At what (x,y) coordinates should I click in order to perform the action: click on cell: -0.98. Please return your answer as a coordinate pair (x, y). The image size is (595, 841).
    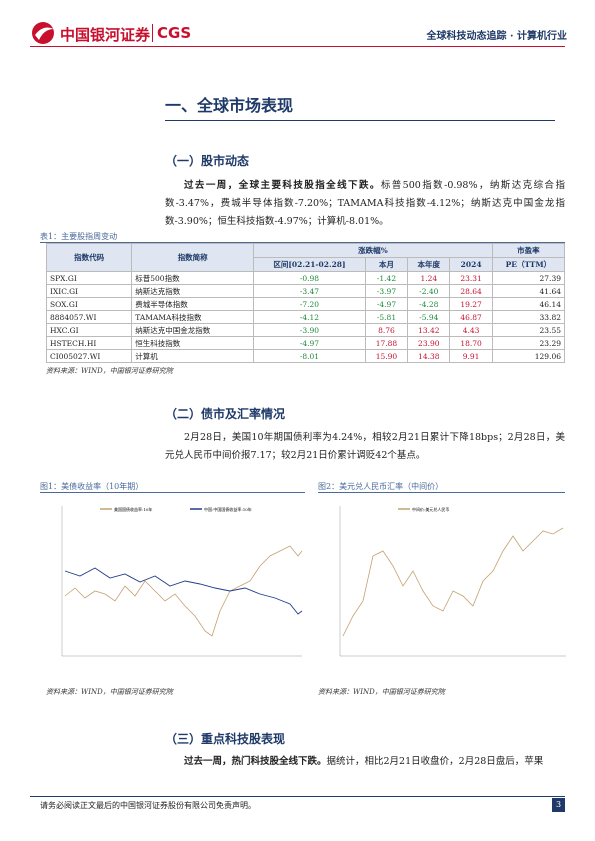
    Looking at the image, I should click on (309, 278).